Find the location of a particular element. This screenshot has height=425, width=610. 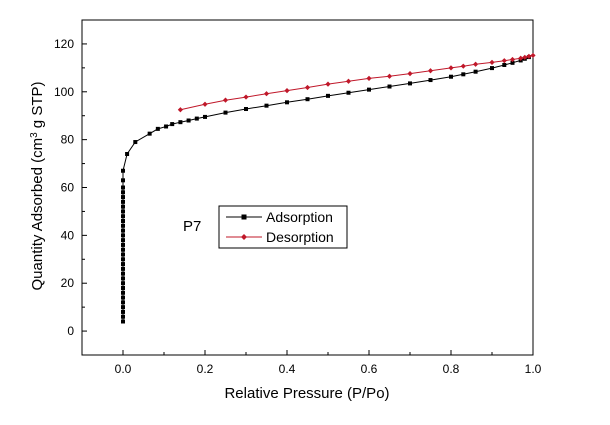

y-axis-title-main: Quantity Adsorbed (cm is located at coordinates (37, 214).